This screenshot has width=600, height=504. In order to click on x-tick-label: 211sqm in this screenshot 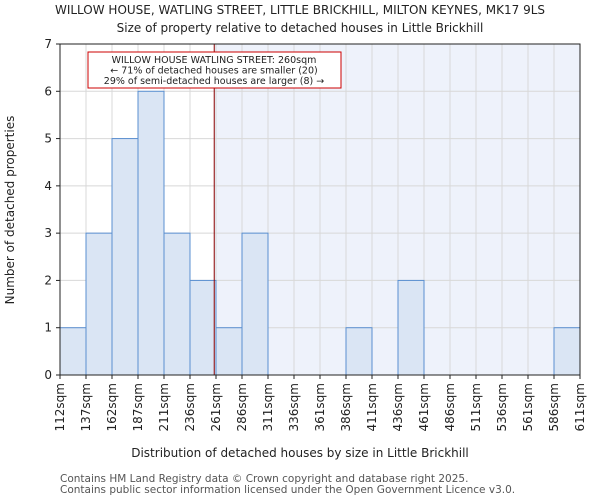, I will do `click(164, 407)`.